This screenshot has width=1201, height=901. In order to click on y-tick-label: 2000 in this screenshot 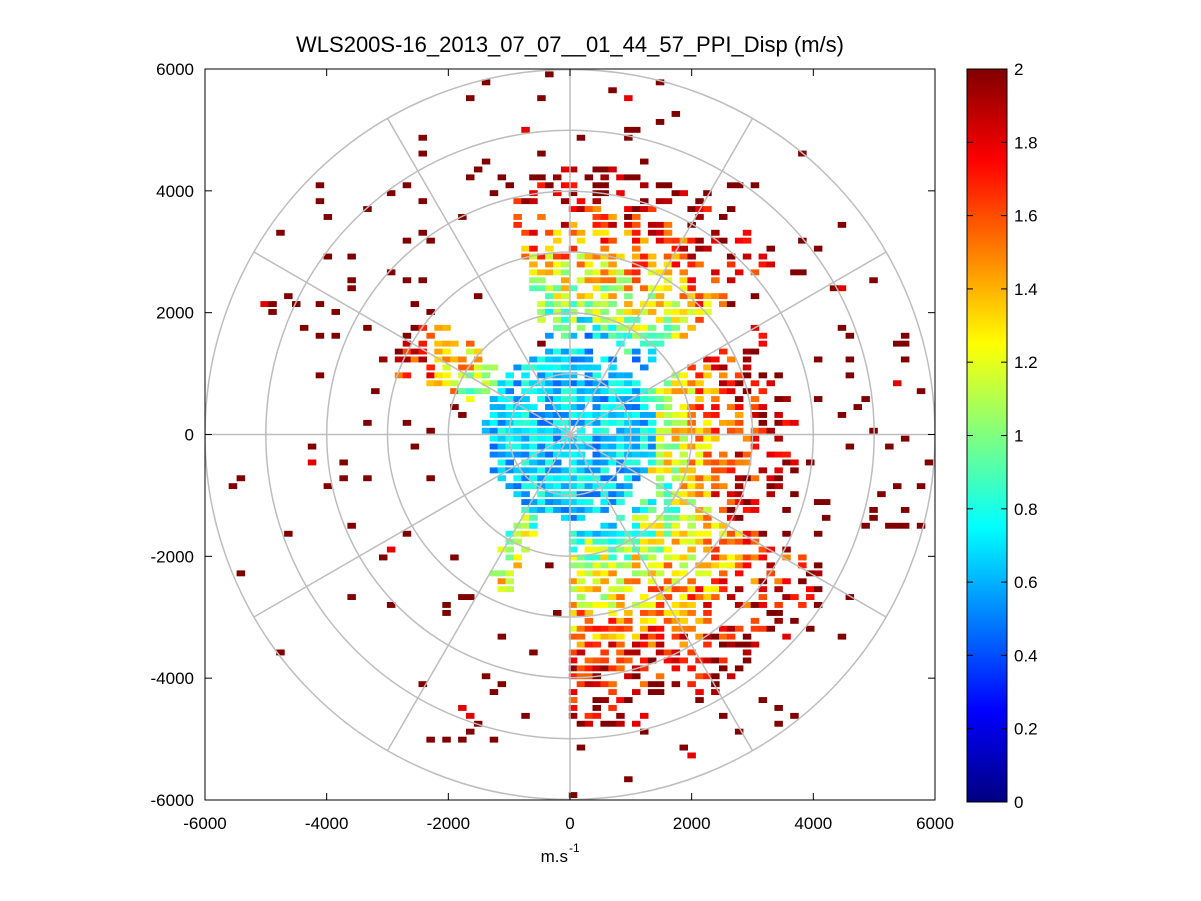, I will do `click(175, 313)`.